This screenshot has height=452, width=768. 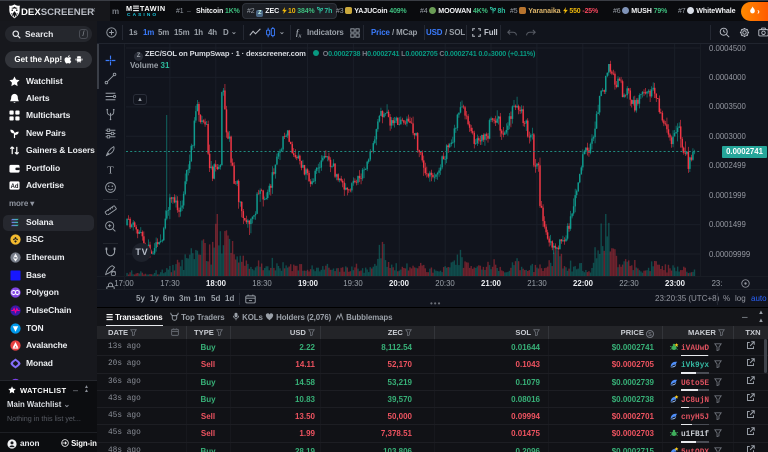 I want to click on svg-text: Ad, so click(x=15, y=186).